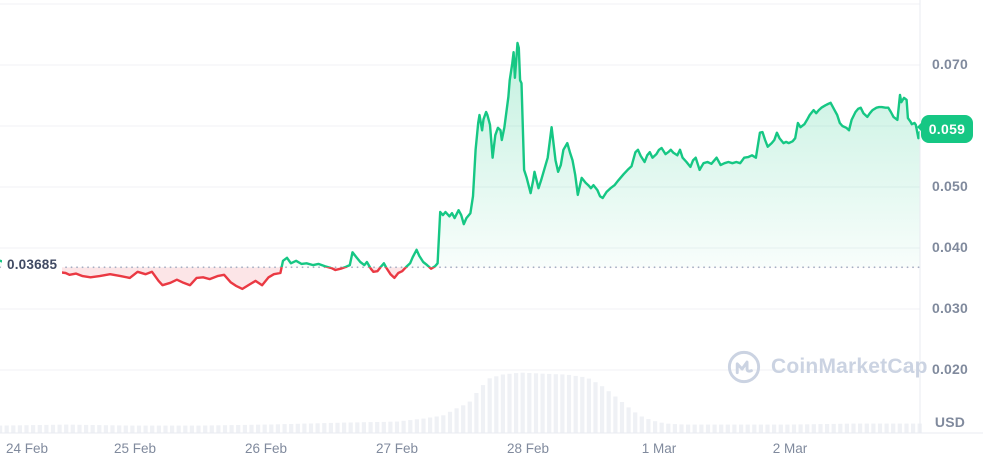 This screenshot has width=983, height=462. I want to click on coinmarketcap-logo-icon, so click(744, 367).